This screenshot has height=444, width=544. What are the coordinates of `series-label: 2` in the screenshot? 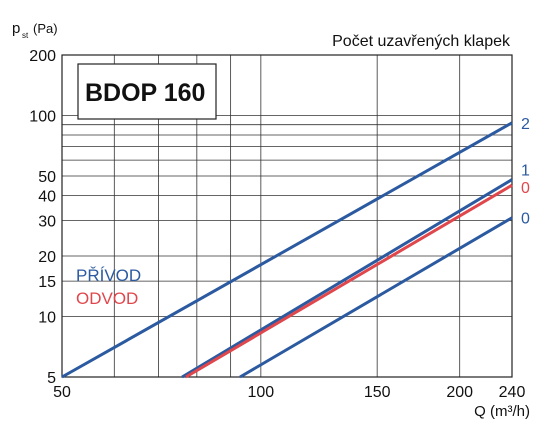 It's located at (525, 124).